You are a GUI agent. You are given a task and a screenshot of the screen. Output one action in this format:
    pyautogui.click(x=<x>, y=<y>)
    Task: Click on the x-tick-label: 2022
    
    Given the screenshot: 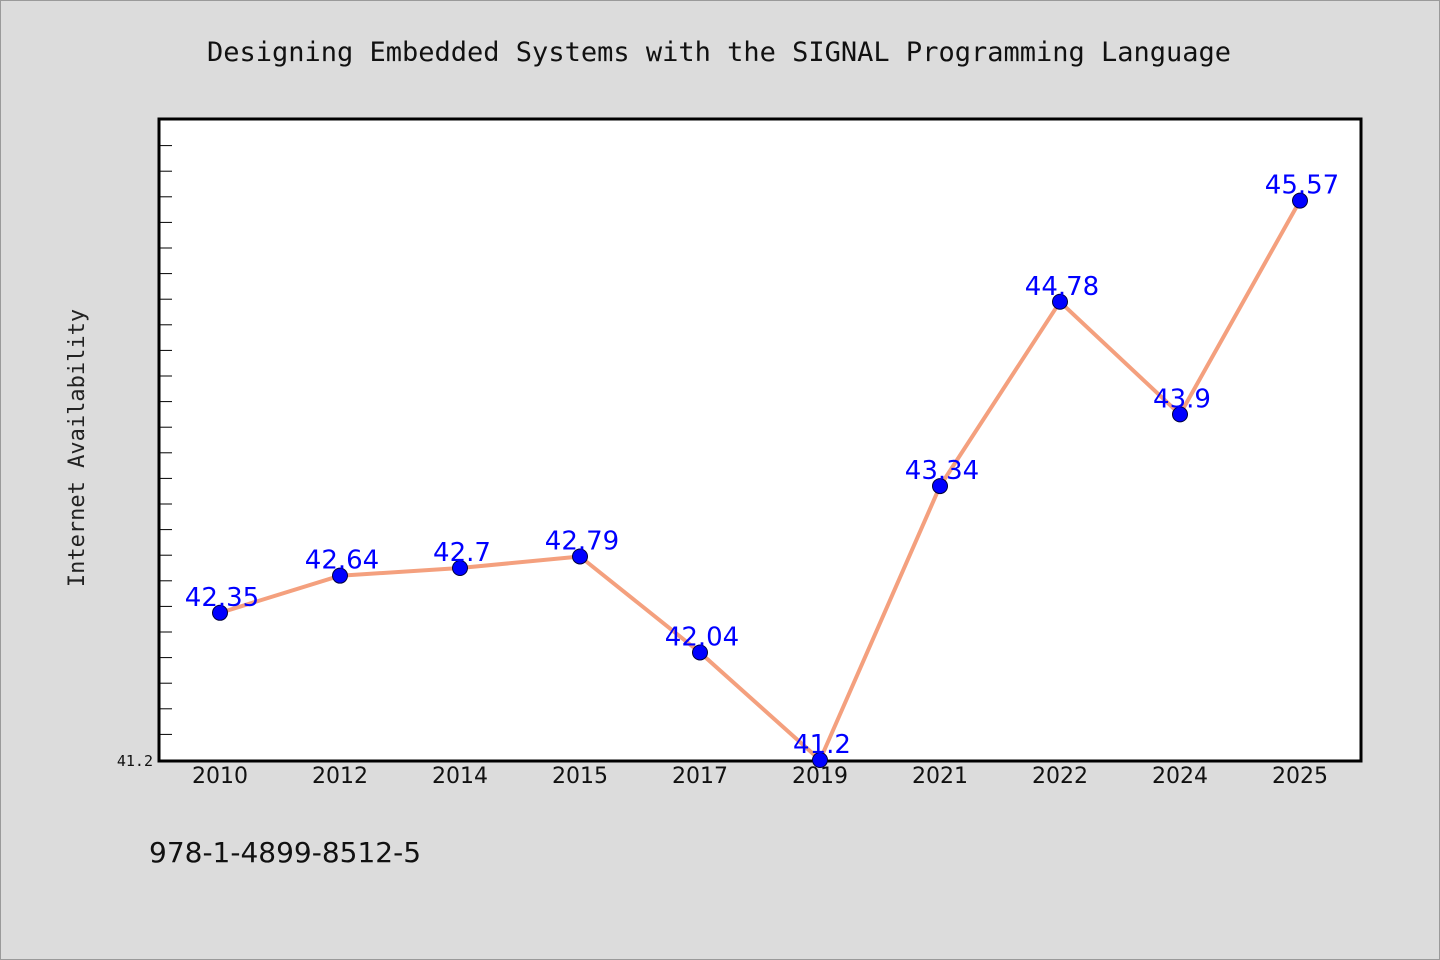 What is the action you would take?
    pyautogui.click(x=1060, y=776)
    